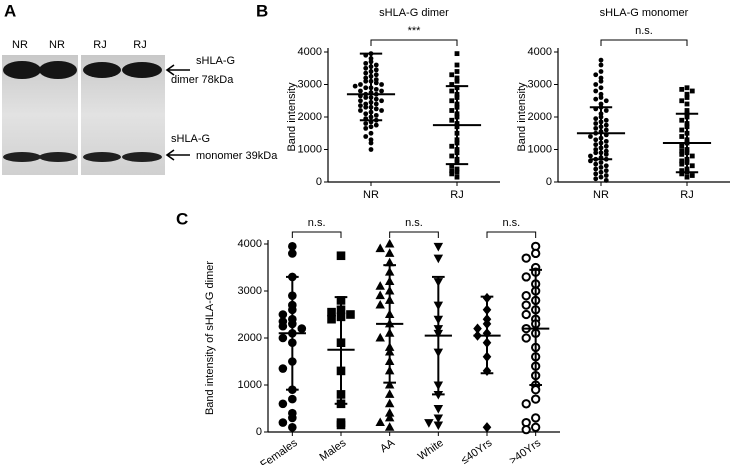  I want to click on x-tick-label: >40Yrs, so click(525, 451).